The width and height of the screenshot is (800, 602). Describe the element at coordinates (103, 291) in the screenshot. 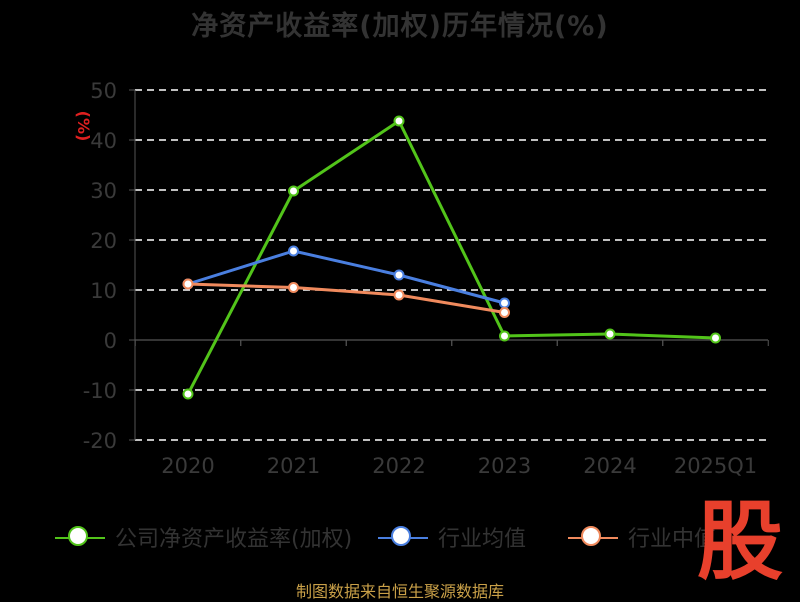

I see `y-tick-label: 10` at that location.